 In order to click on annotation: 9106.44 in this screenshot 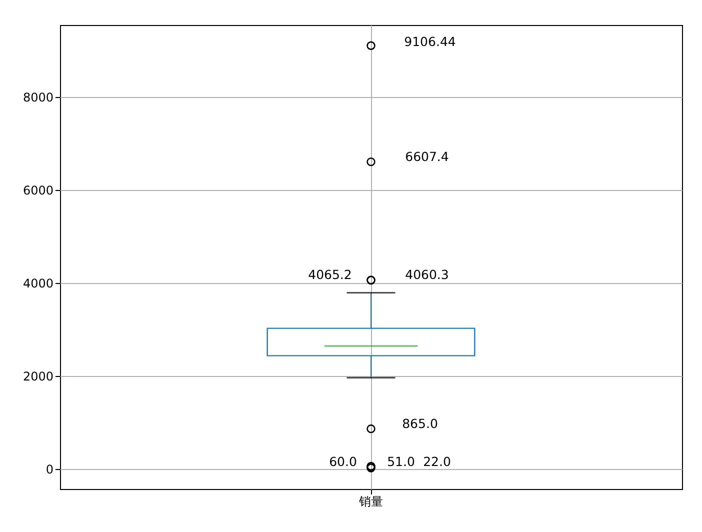, I will do `click(430, 41)`.